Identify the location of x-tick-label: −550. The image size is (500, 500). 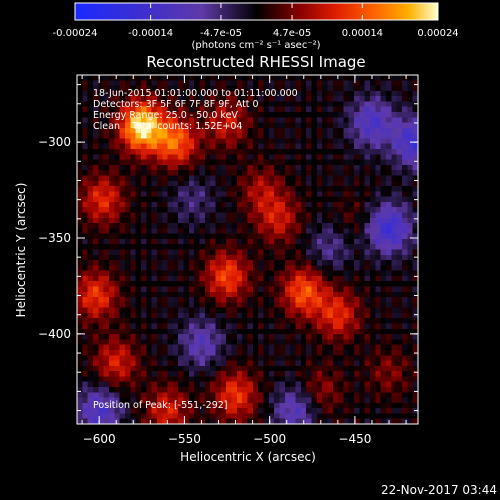
(184, 439).